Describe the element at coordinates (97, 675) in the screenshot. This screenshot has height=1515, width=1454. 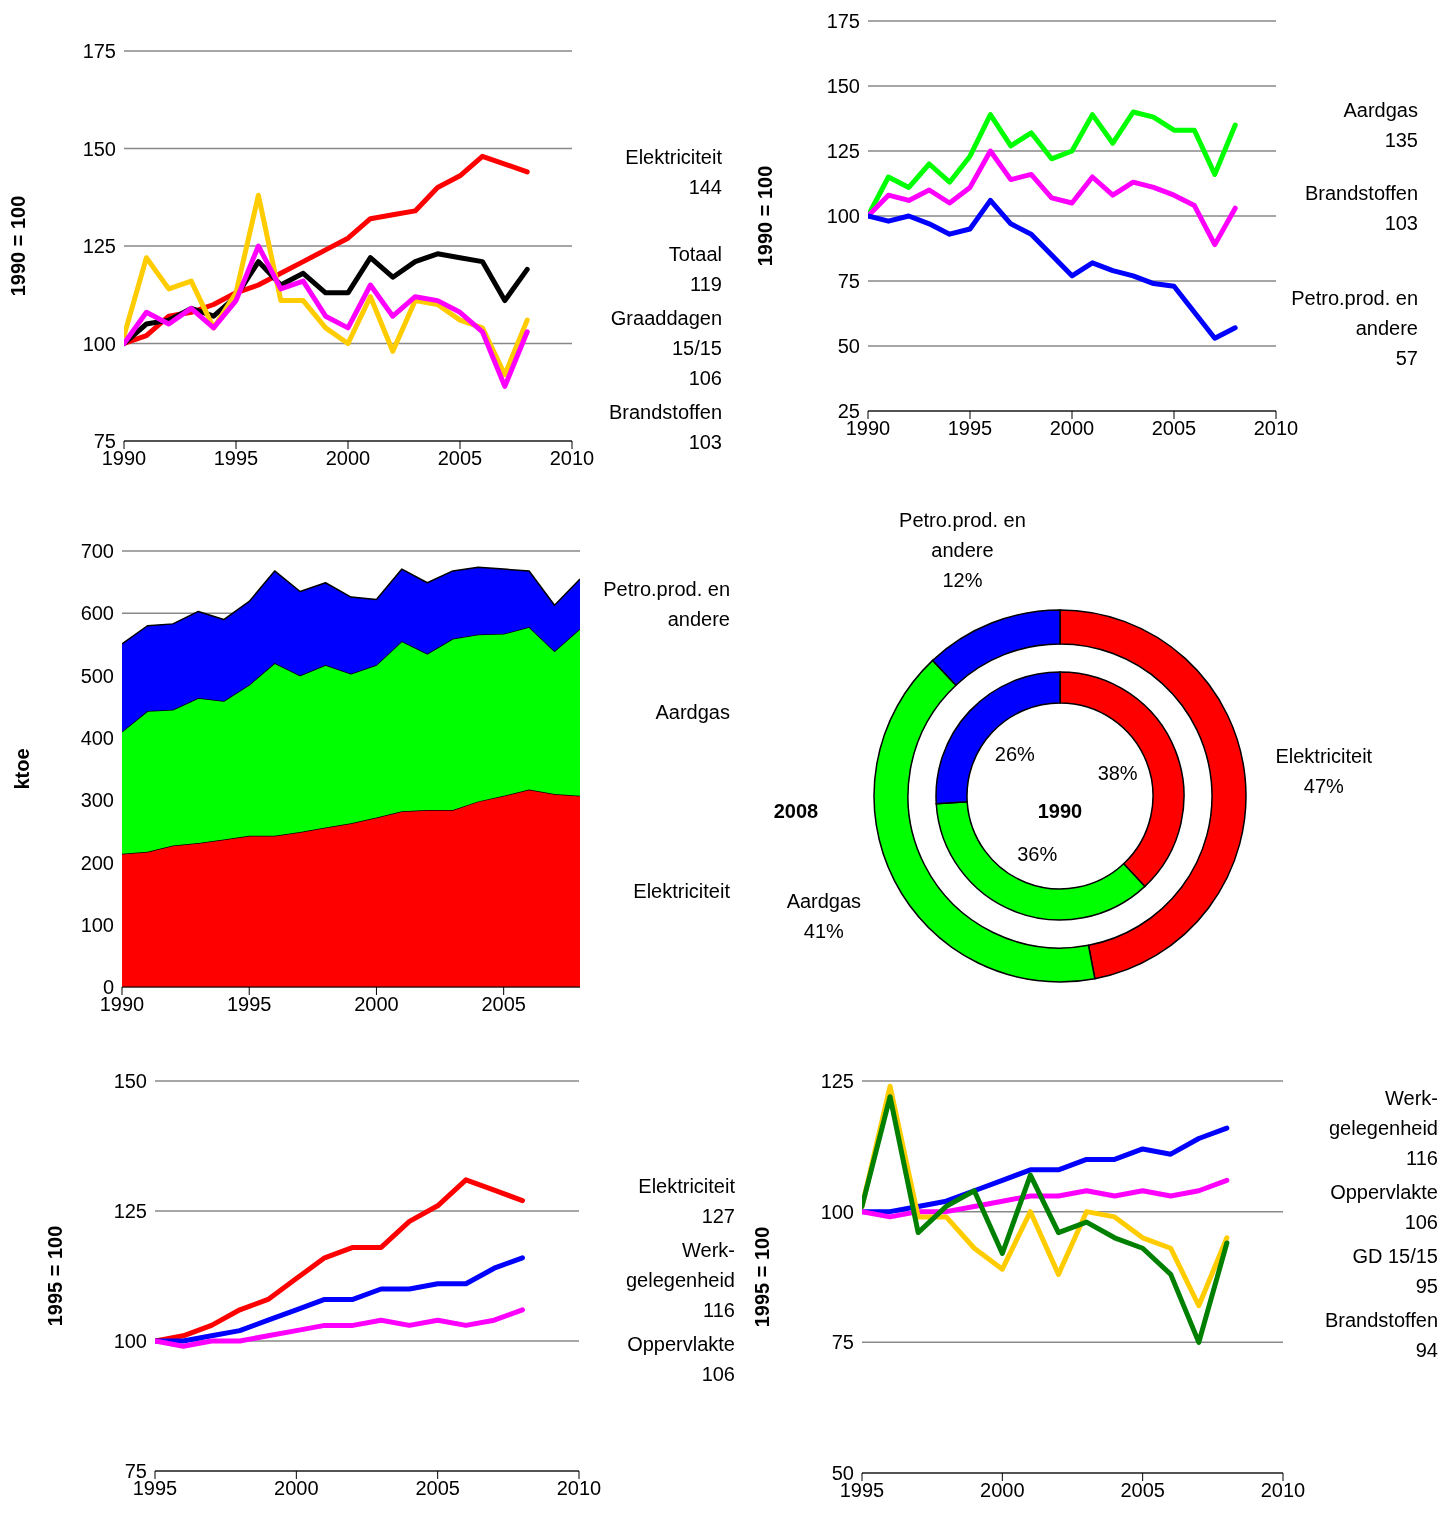
I see `y-tick-label: 500` at that location.